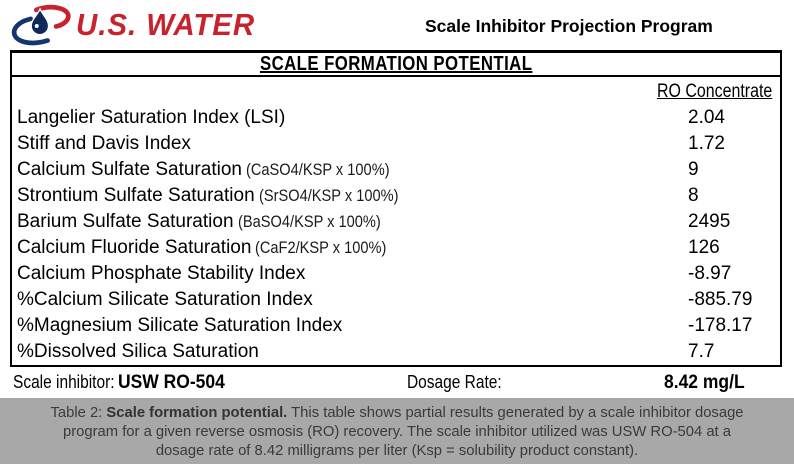  Describe the element at coordinates (693, 195) in the screenshot. I see `row-value: 8` at that location.